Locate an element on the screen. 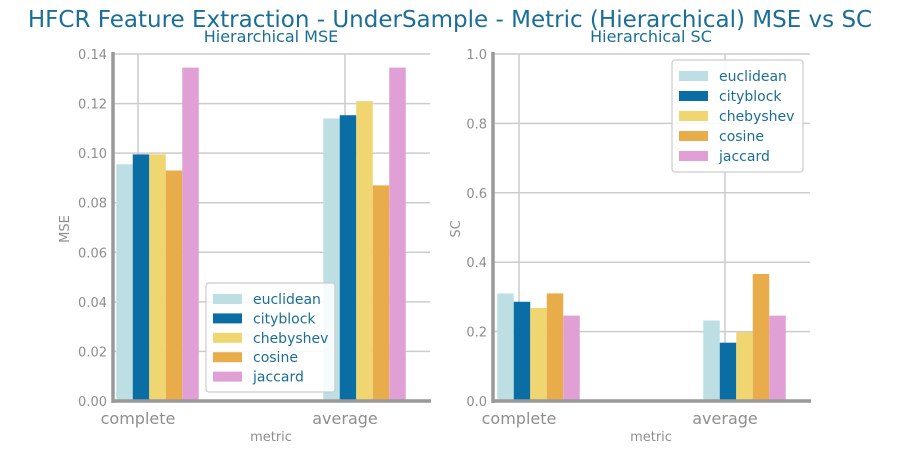 This screenshot has height=455, width=900. mse-legend-label-chebyshev: chebyshev is located at coordinates (290, 339).